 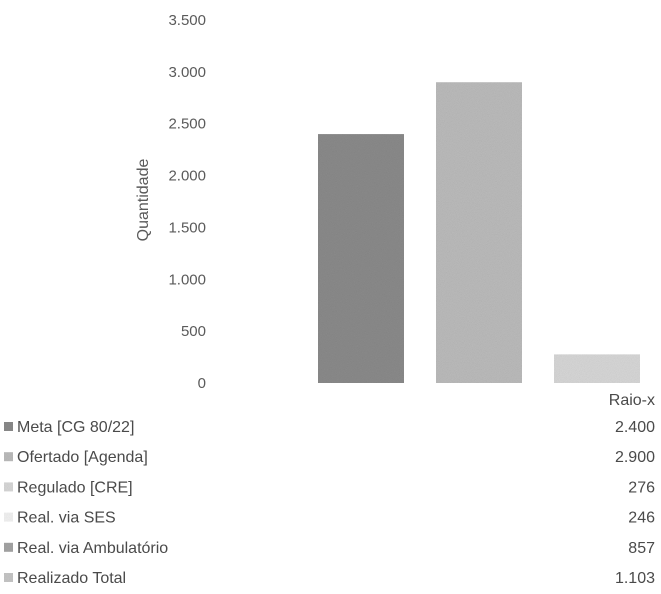 What do you see at coordinates (75, 487) in the screenshot?
I see `legend-label-2: Regulado [CRE]` at bounding box center [75, 487].